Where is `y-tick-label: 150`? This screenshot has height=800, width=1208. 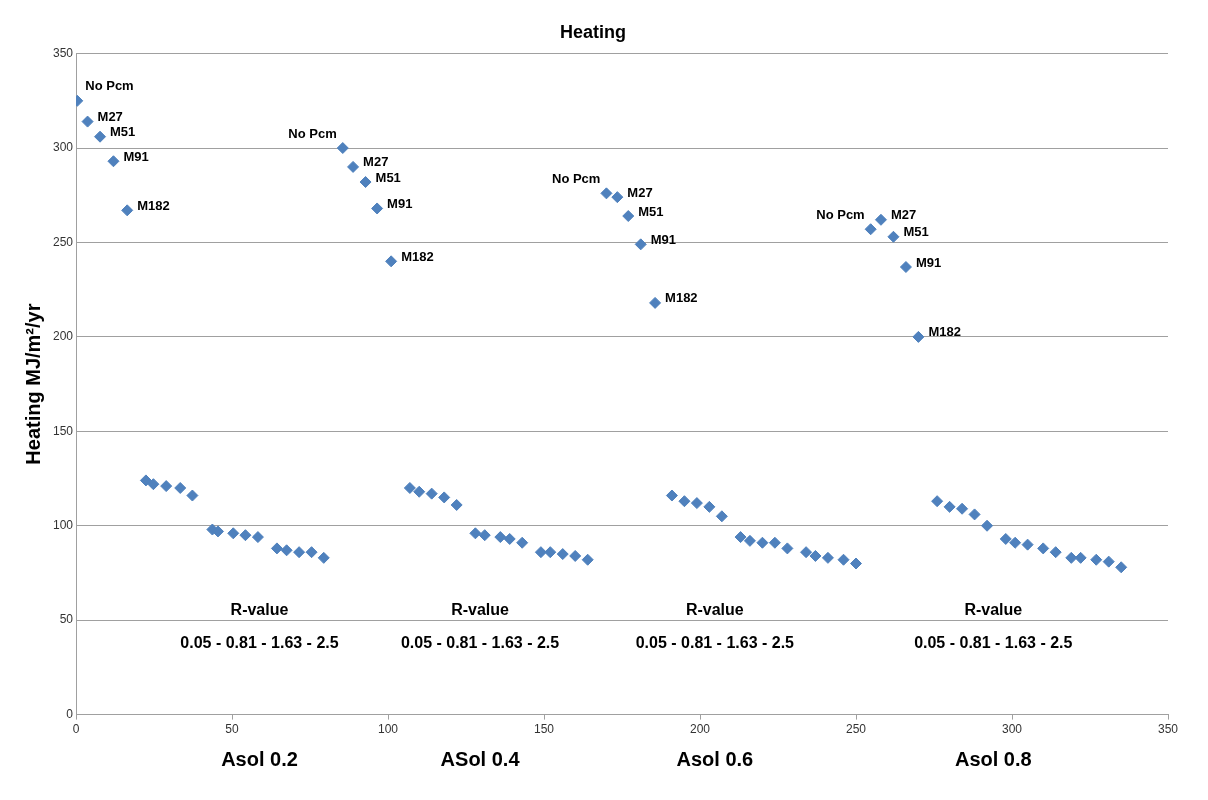
y-tick-label: 150 is located at coordinates (63, 430).